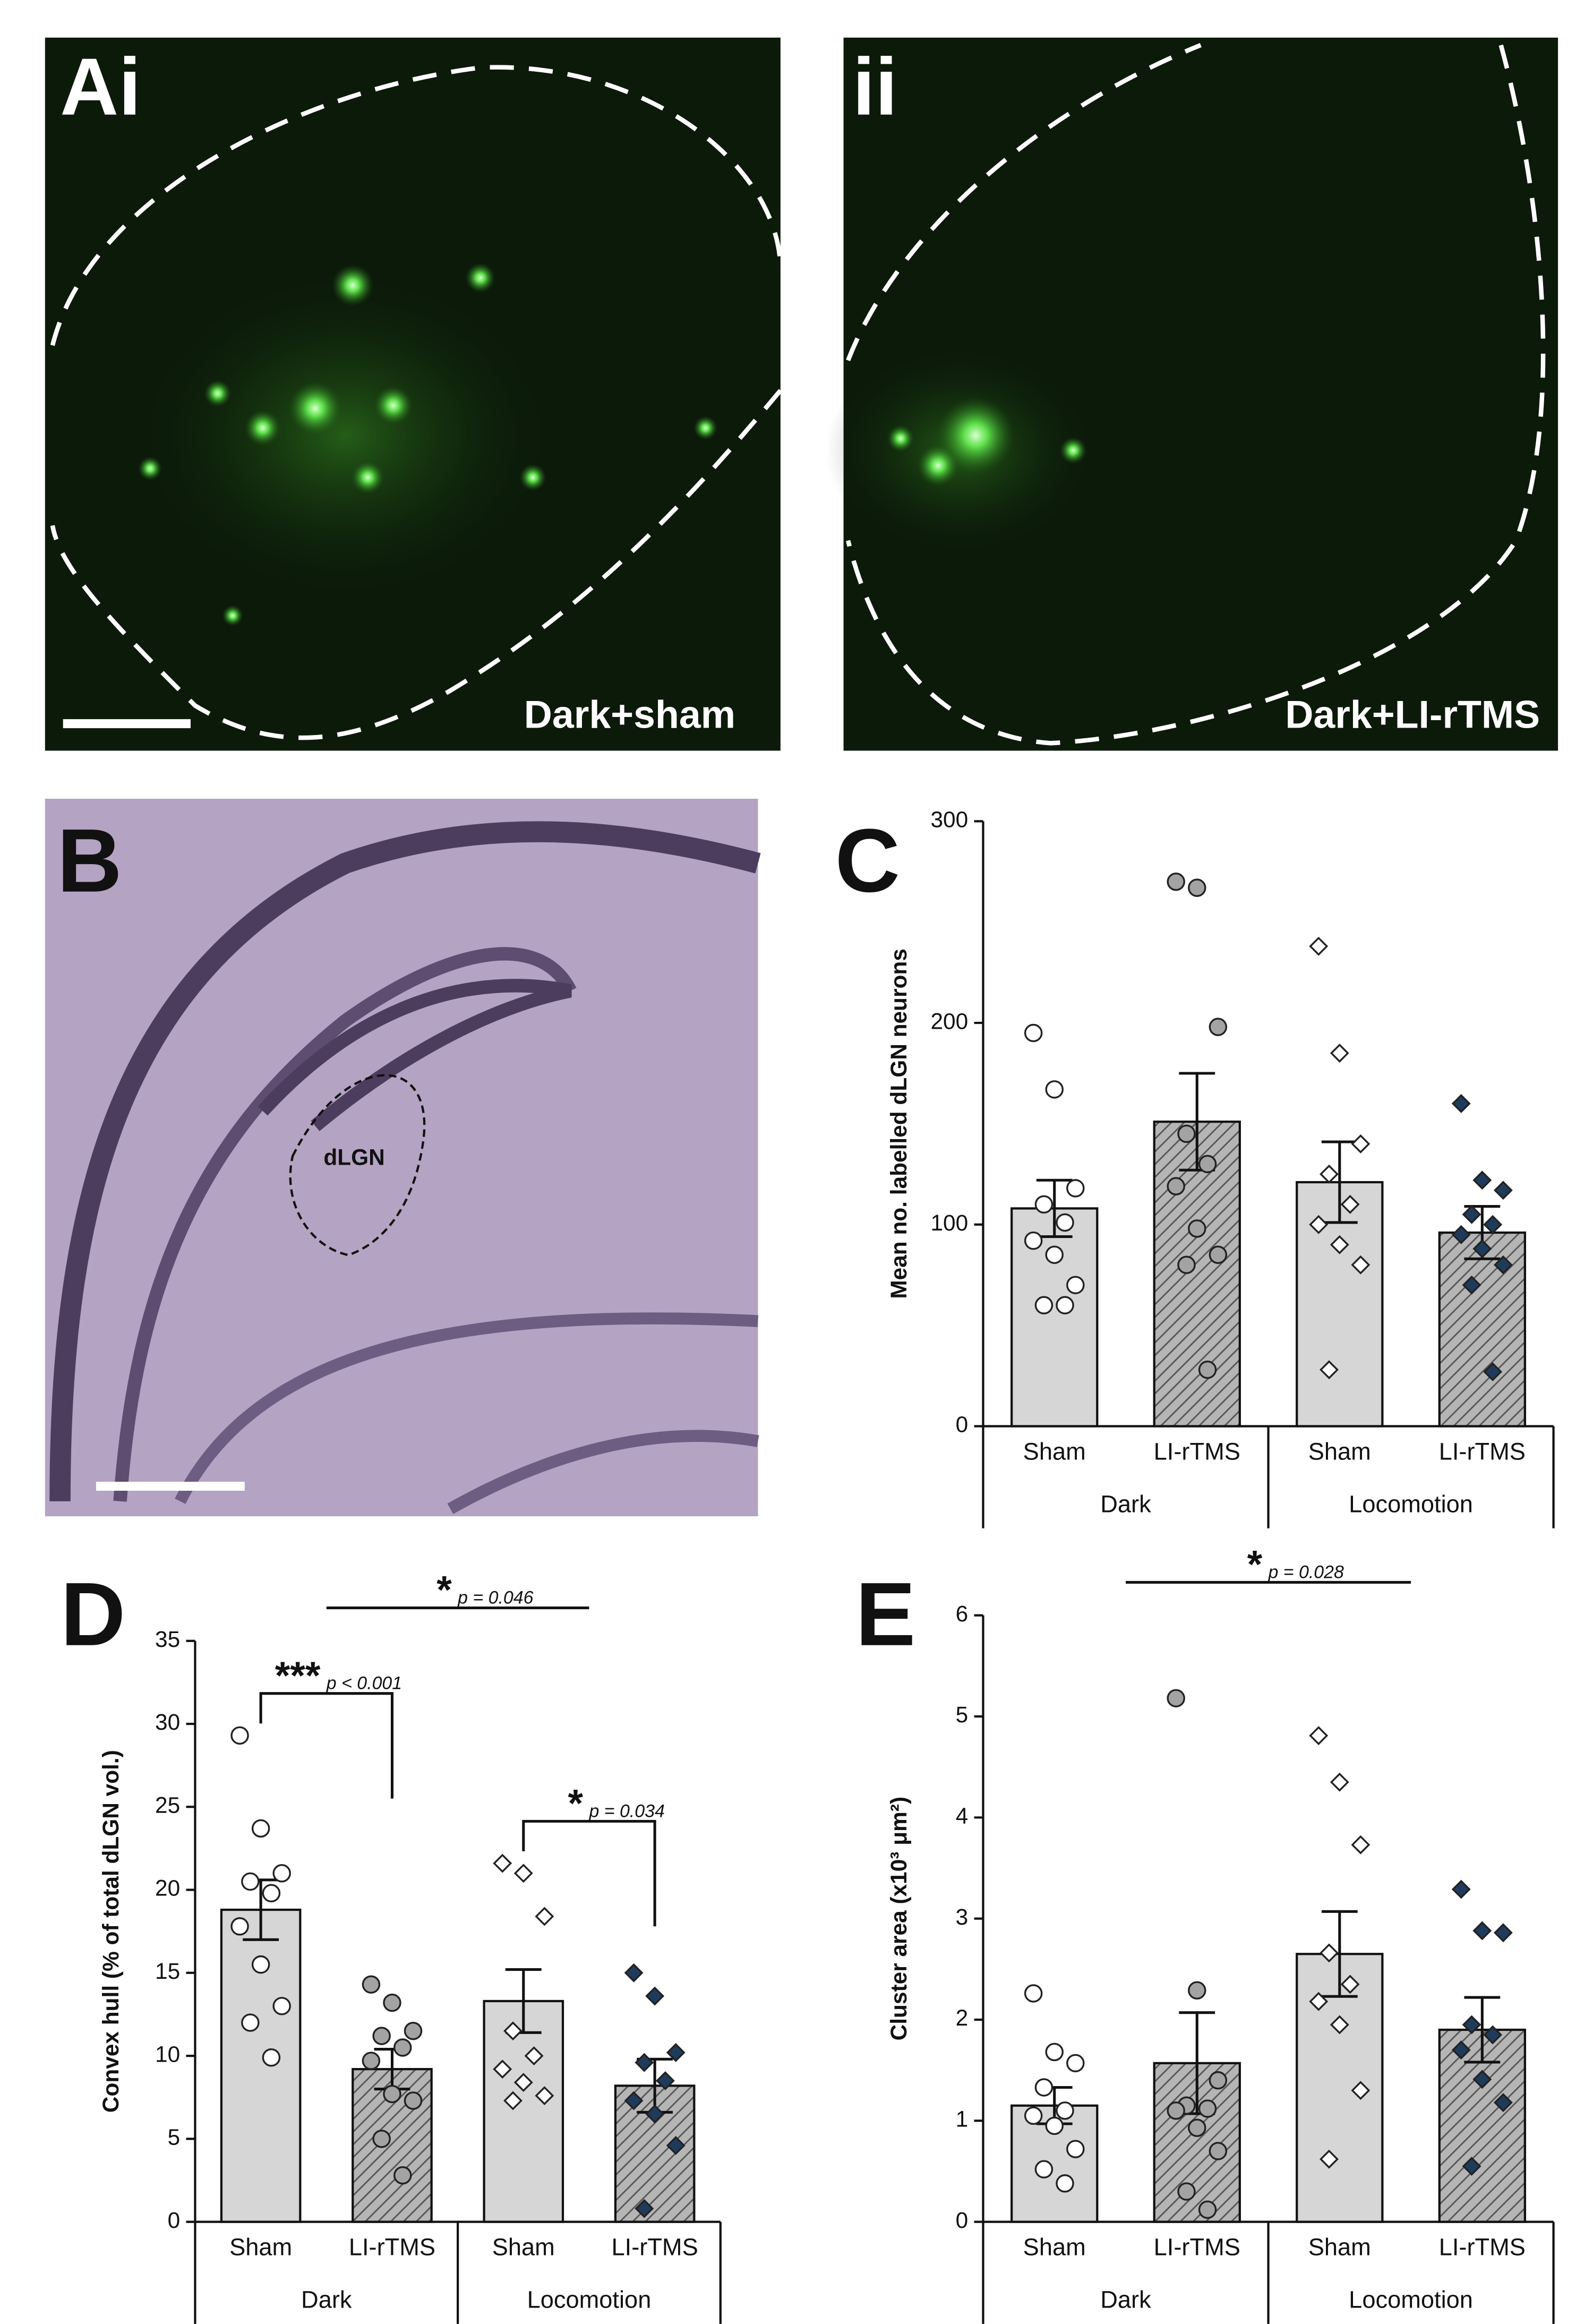 The image size is (1576, 2324). What do you see at coordinates (167, 1971) in the screenshot?
I see `y-tick-label: 15` at bounding box center [167, 1971].